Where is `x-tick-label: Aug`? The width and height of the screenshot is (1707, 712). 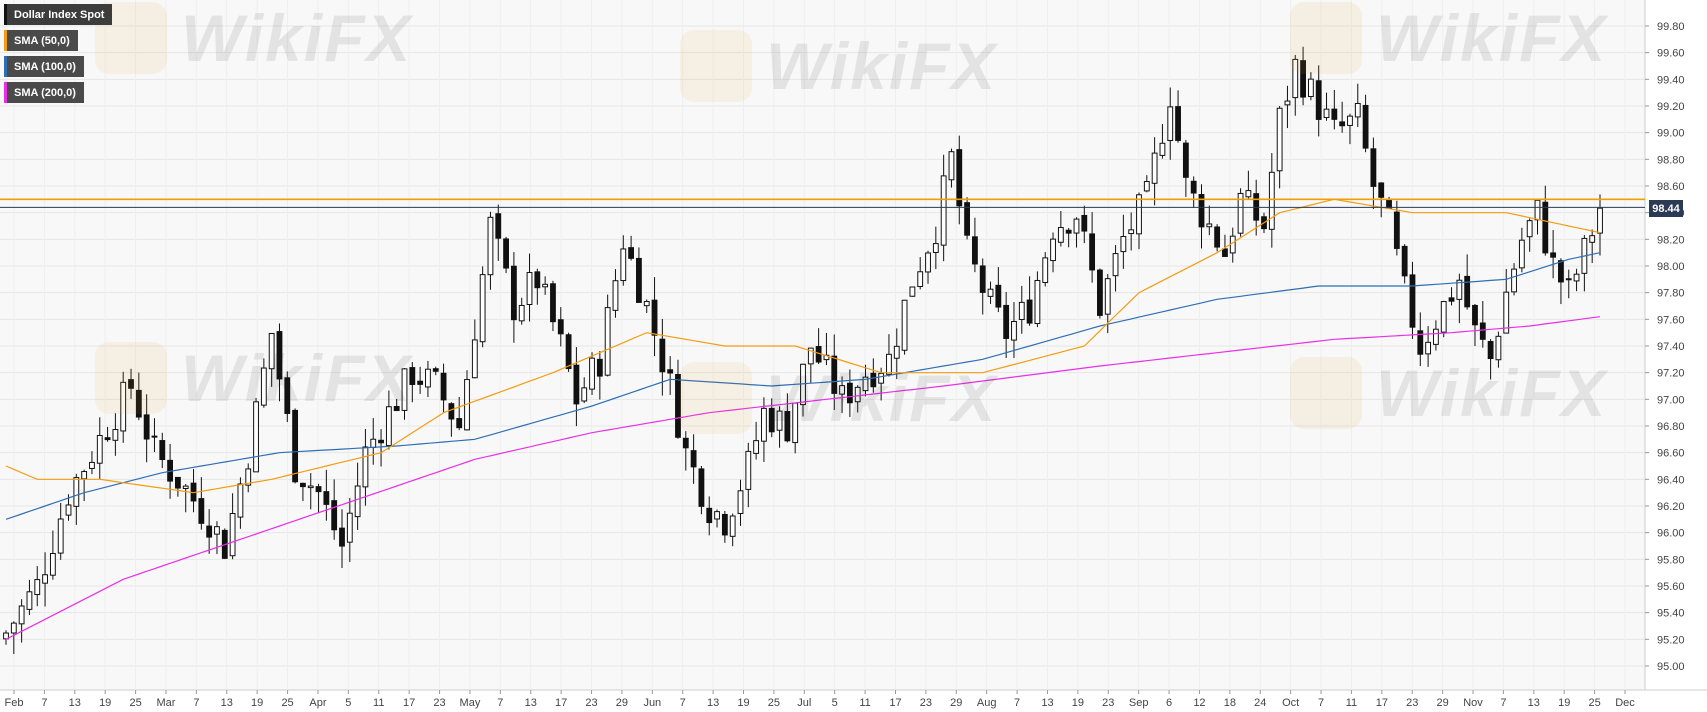
x-tick-label: Aug is located at coordinates (987, 703).